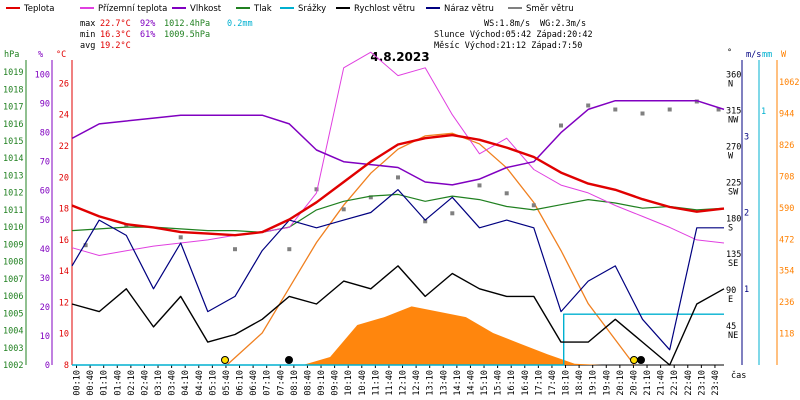  I want to click on x-tick-label: 02:40, so click(145, 383).